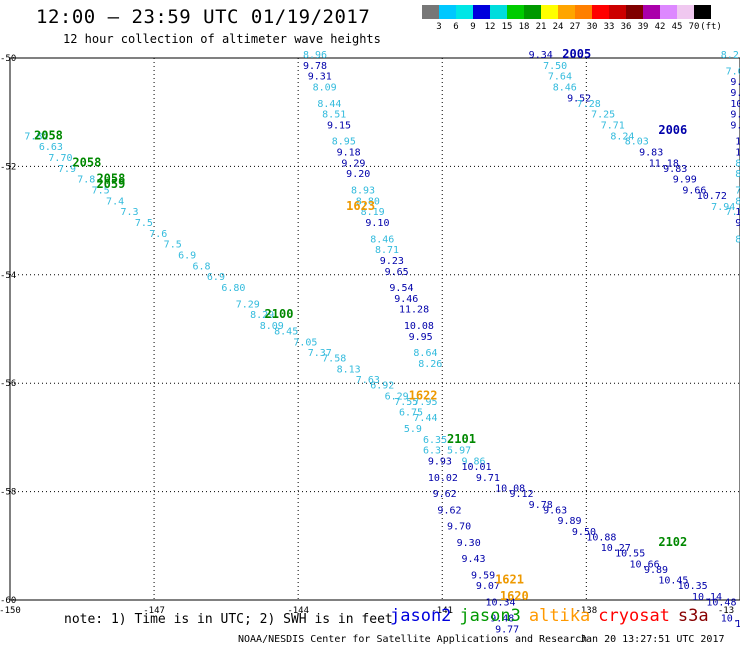 The width and height of the screenshot is (740, 650). Describe the element at coordinates (430, 364) in the screenshot. I see `wave-height-value: 8.26` at that location.